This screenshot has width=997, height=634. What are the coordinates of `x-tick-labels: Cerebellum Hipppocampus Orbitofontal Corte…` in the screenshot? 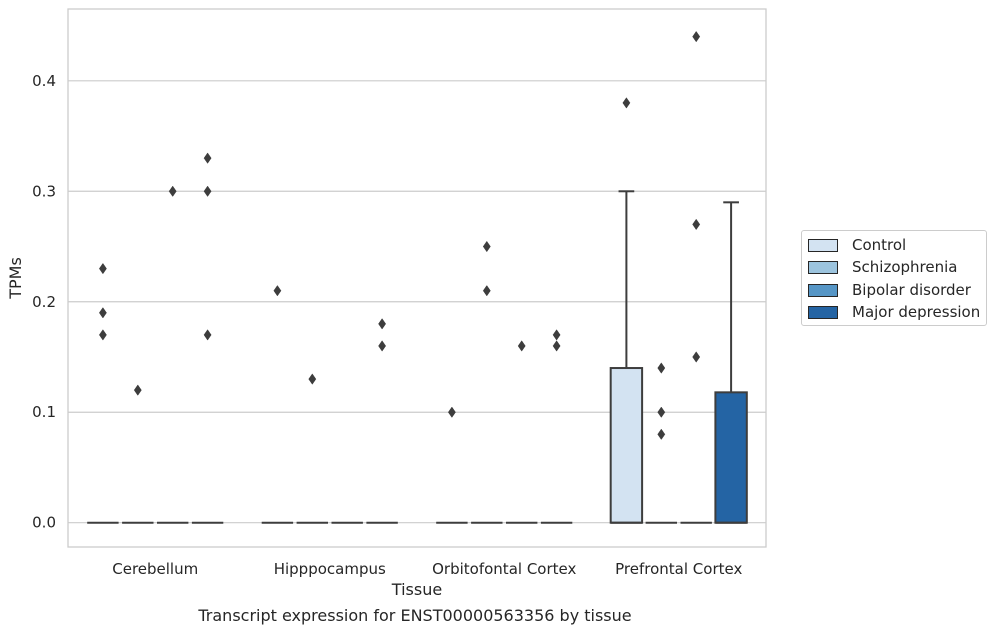 It's located at (427, 569).